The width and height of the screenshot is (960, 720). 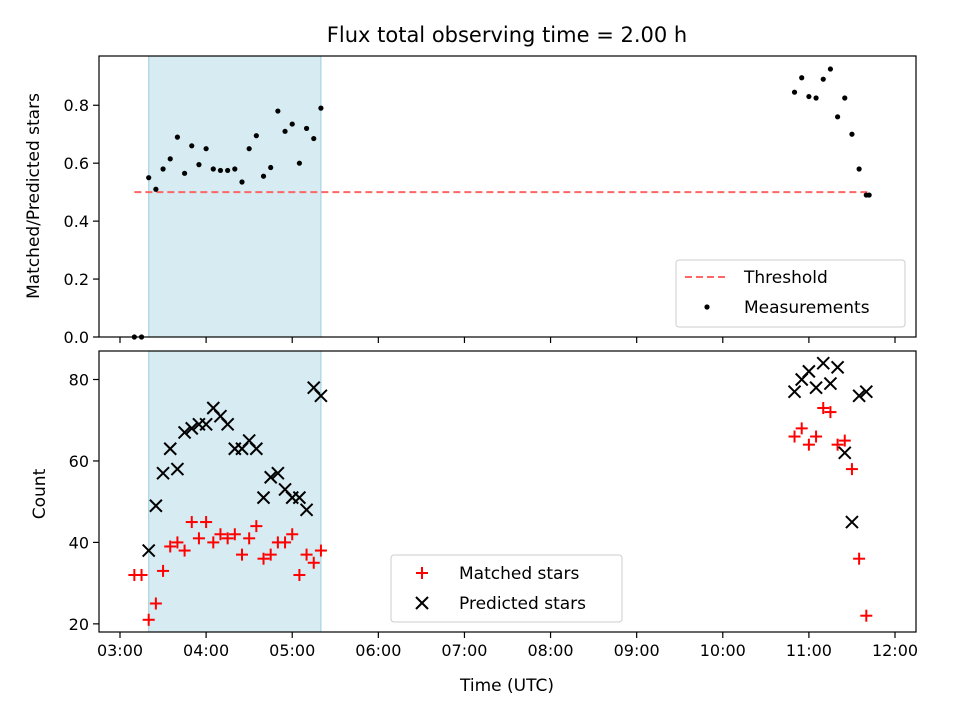 I want to click on x-tick-label: 10:00, so click(x=723, y=650).